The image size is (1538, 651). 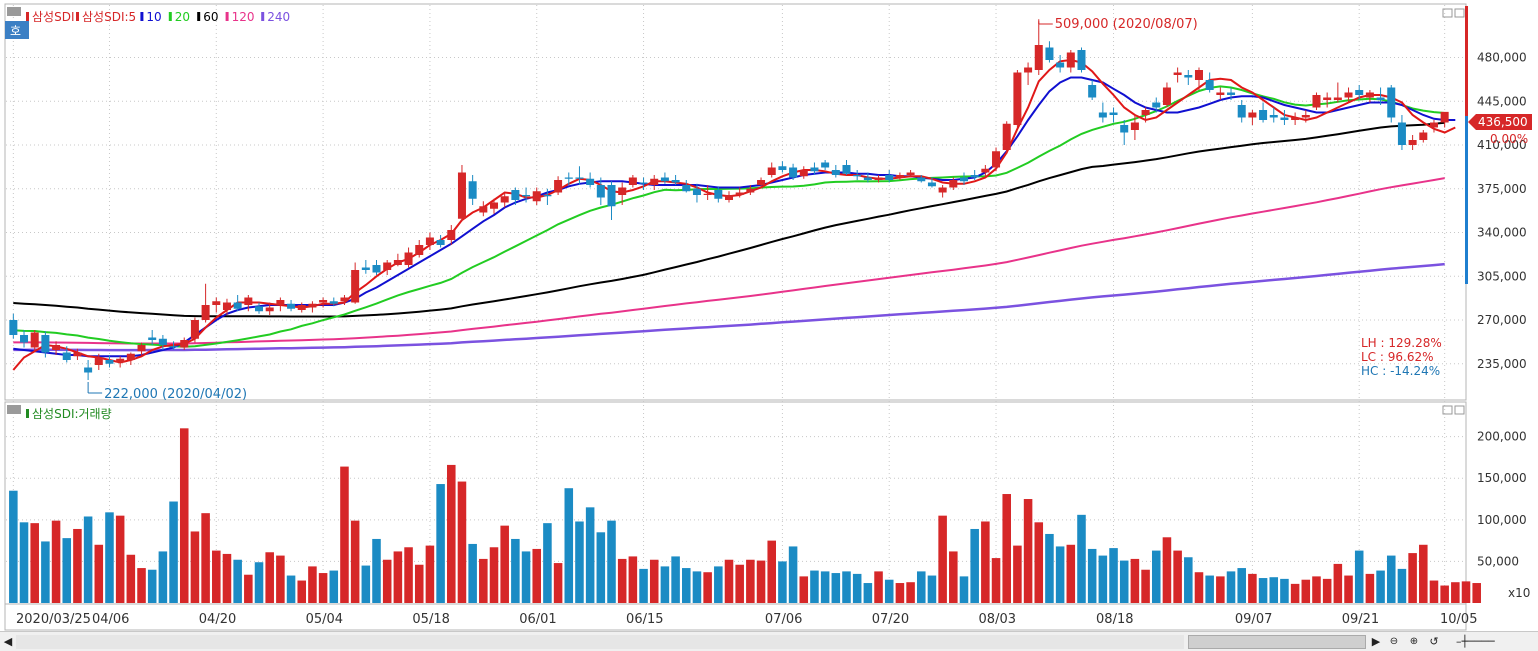 I want to click on scroll-left-icon: ◀, so click(x=8, y=641).